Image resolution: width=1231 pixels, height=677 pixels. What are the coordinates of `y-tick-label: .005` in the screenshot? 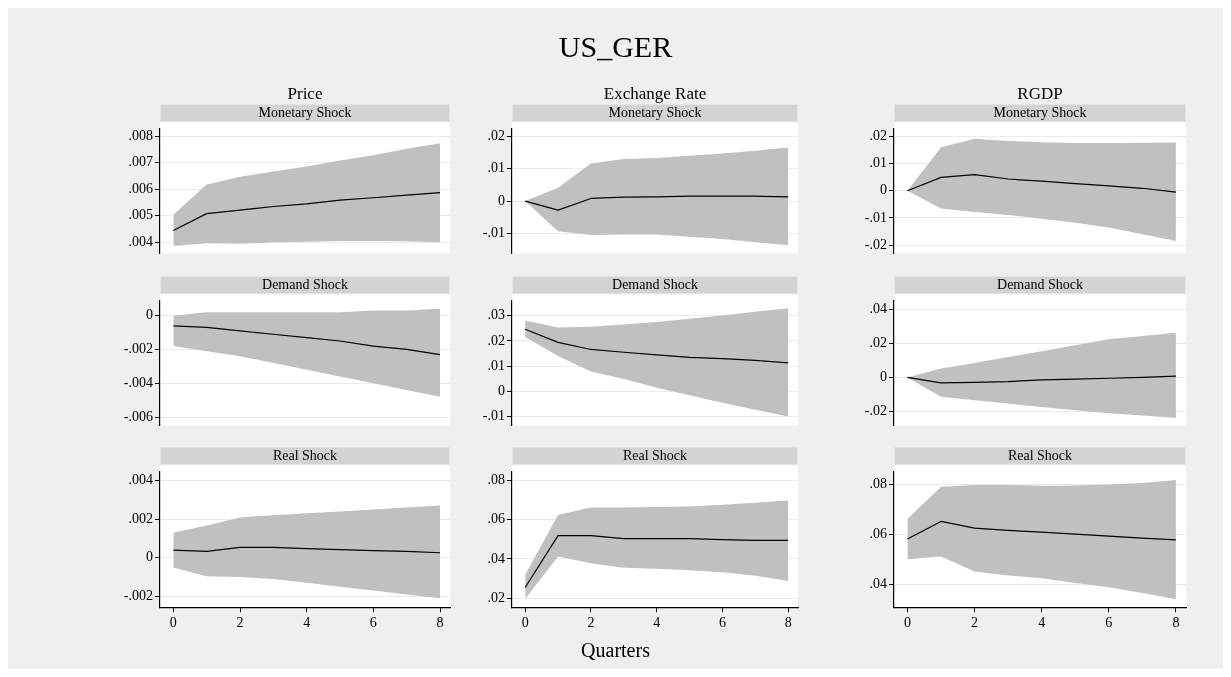 It's located at (140, 215).